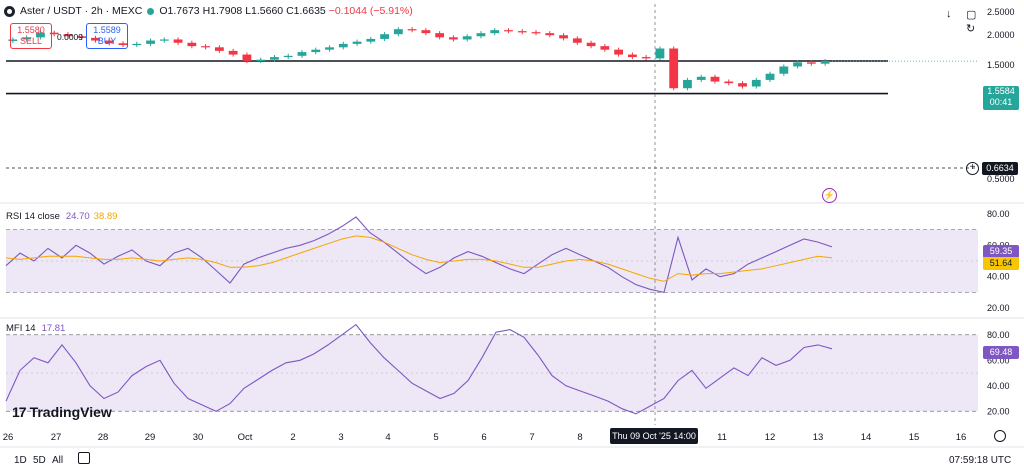 This screenshot has height=471, width=1024. What do you see at coordinates (980, 460) in the screenshot?
I see `utc-clock: 07:59:18 UTC` at bounding box center [980, 460].